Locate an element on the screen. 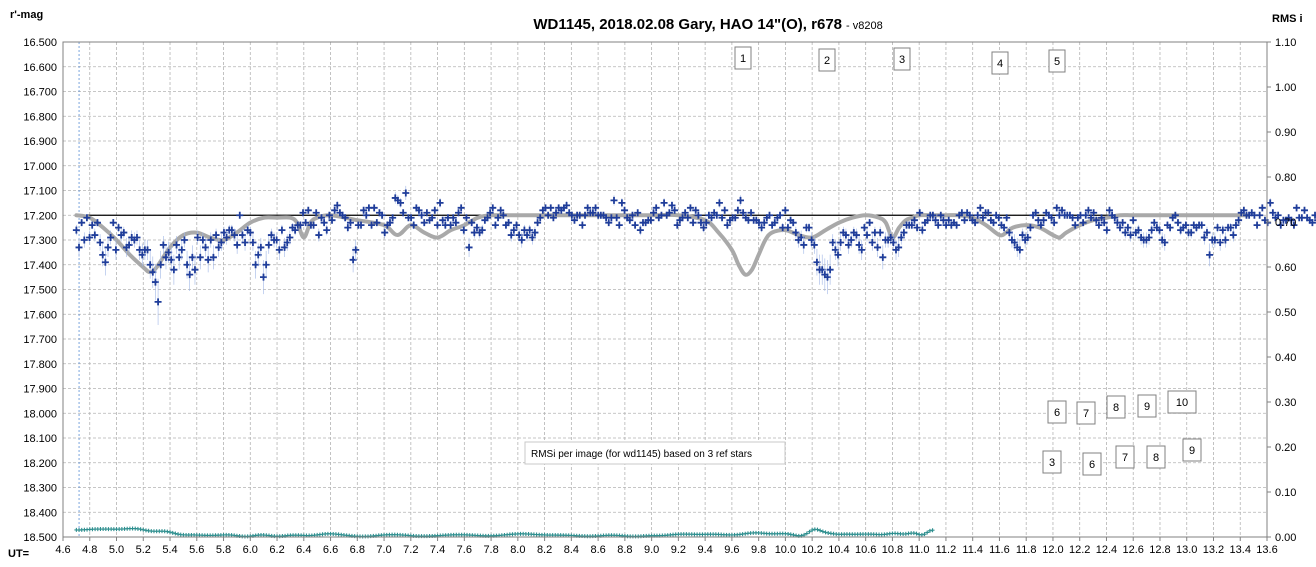  lower-label-box: 8 is located at coordinates (1156, 458).